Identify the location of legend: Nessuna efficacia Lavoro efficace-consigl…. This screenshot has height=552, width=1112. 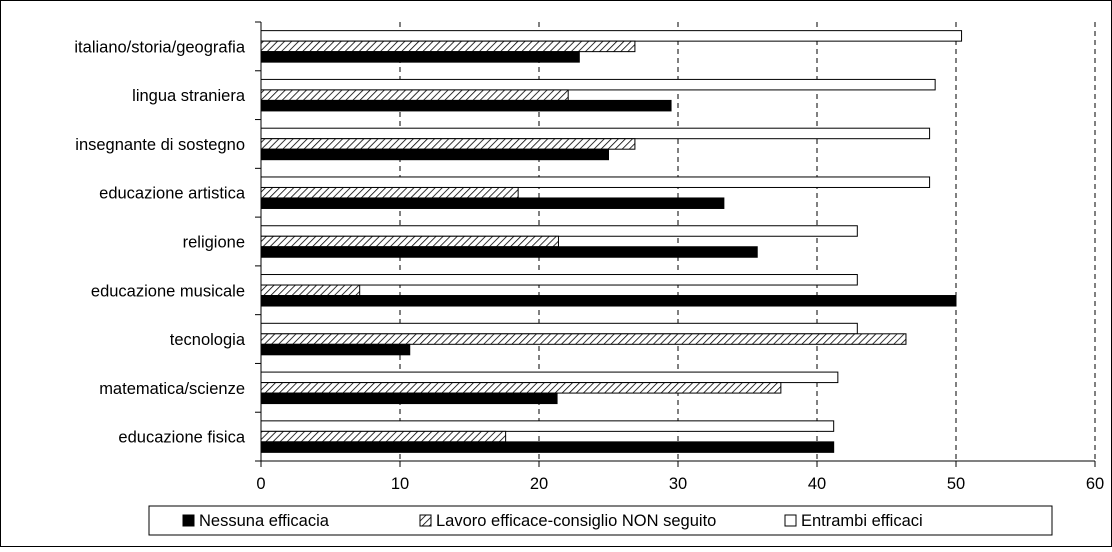
(600, 520).